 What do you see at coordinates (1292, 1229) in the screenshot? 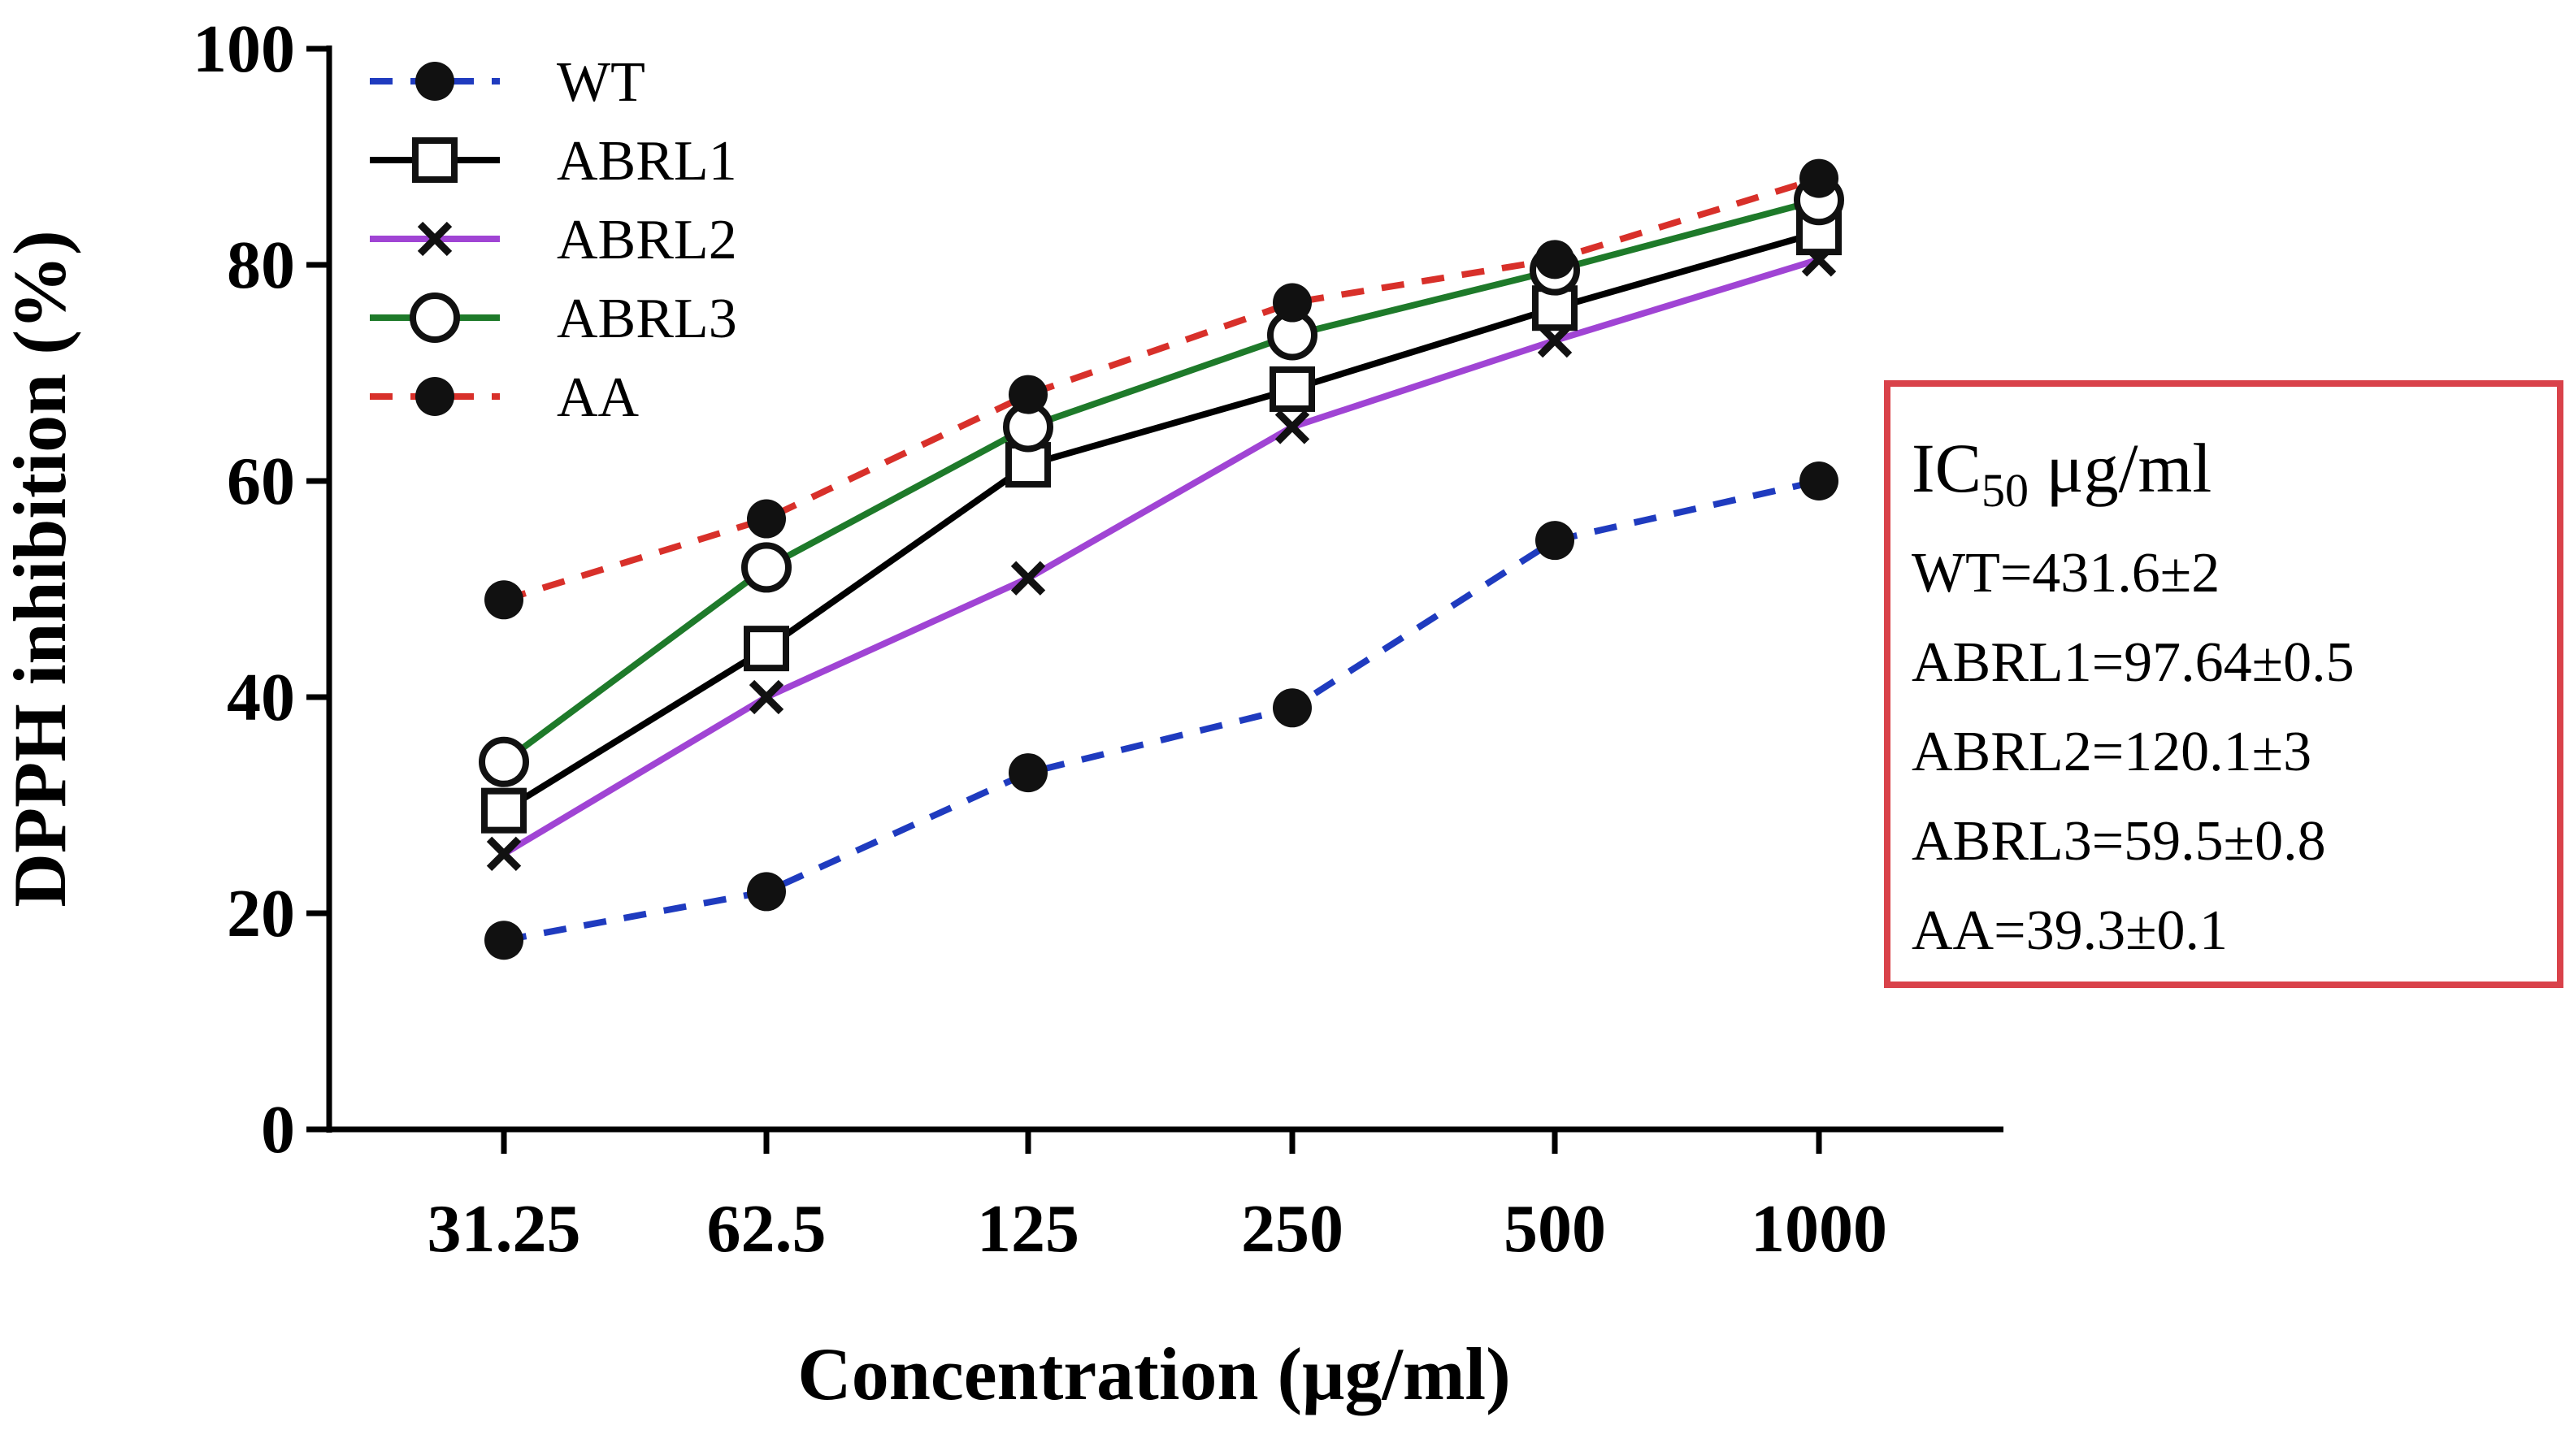
I see `x-tick-label: 250` at bounding box center [1292, 1229].